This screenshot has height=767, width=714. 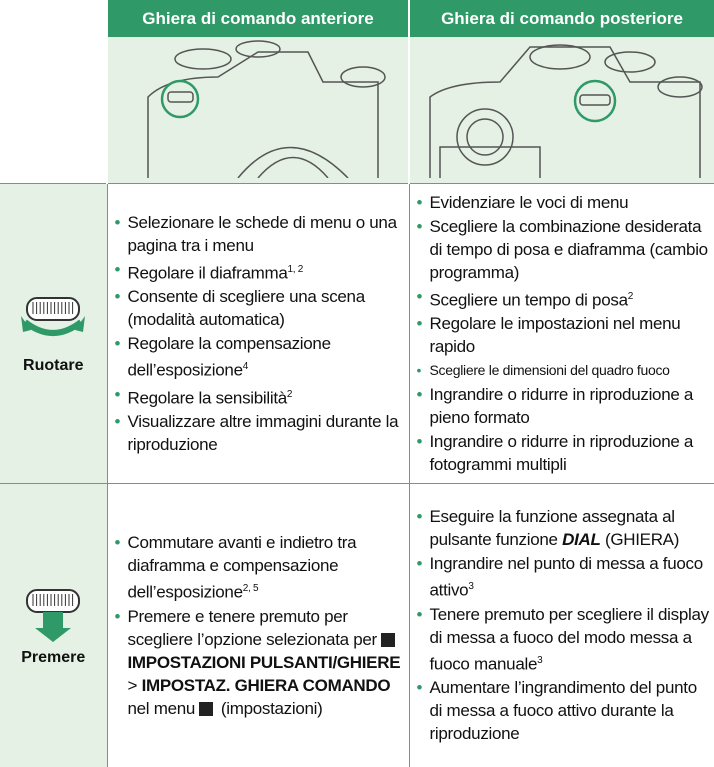 What do you see at coordinates (563, 202) in the screenshot?
I see `list-item: Evidenziare le voci di menu` at bounding box center [563, 202].